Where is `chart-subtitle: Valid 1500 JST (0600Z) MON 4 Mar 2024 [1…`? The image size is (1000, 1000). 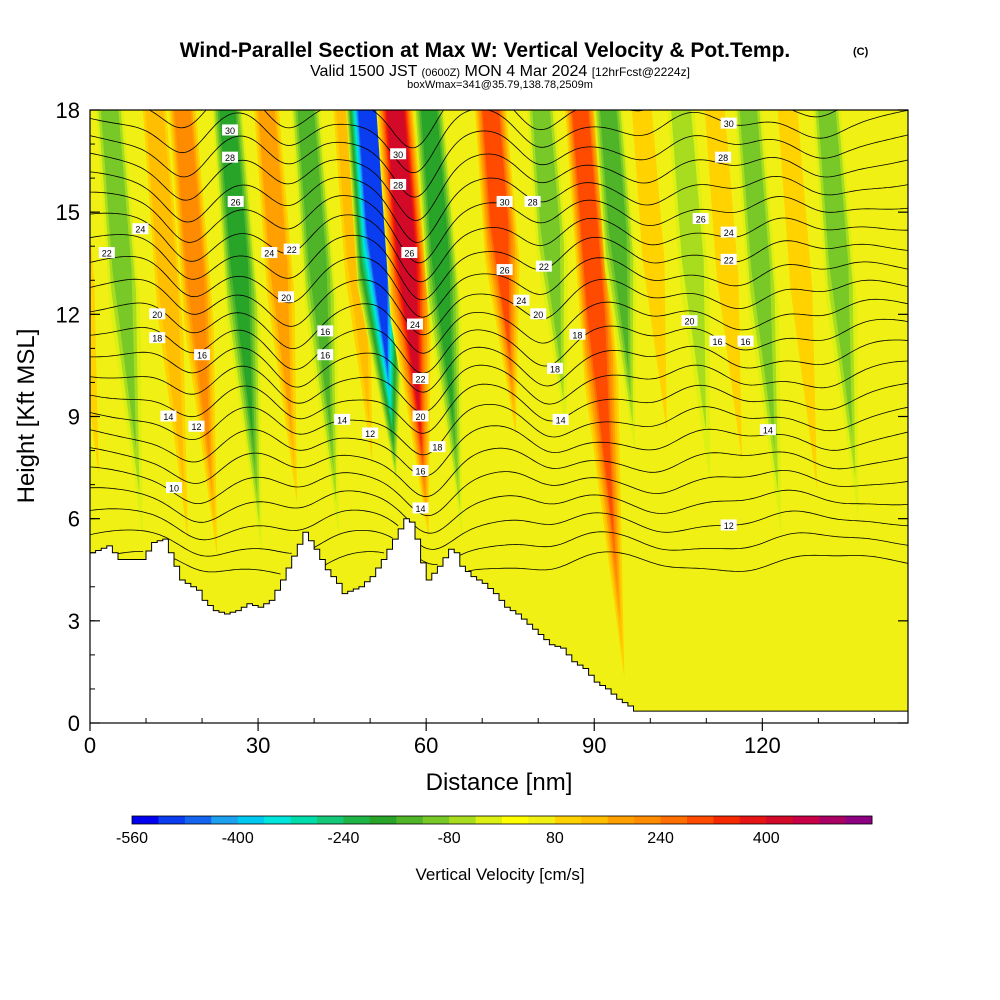 chart-subtitle: Valid 1500 JST (0600Z) MON 4 Mar 2024 [1… is located at coordinates (500, 71).